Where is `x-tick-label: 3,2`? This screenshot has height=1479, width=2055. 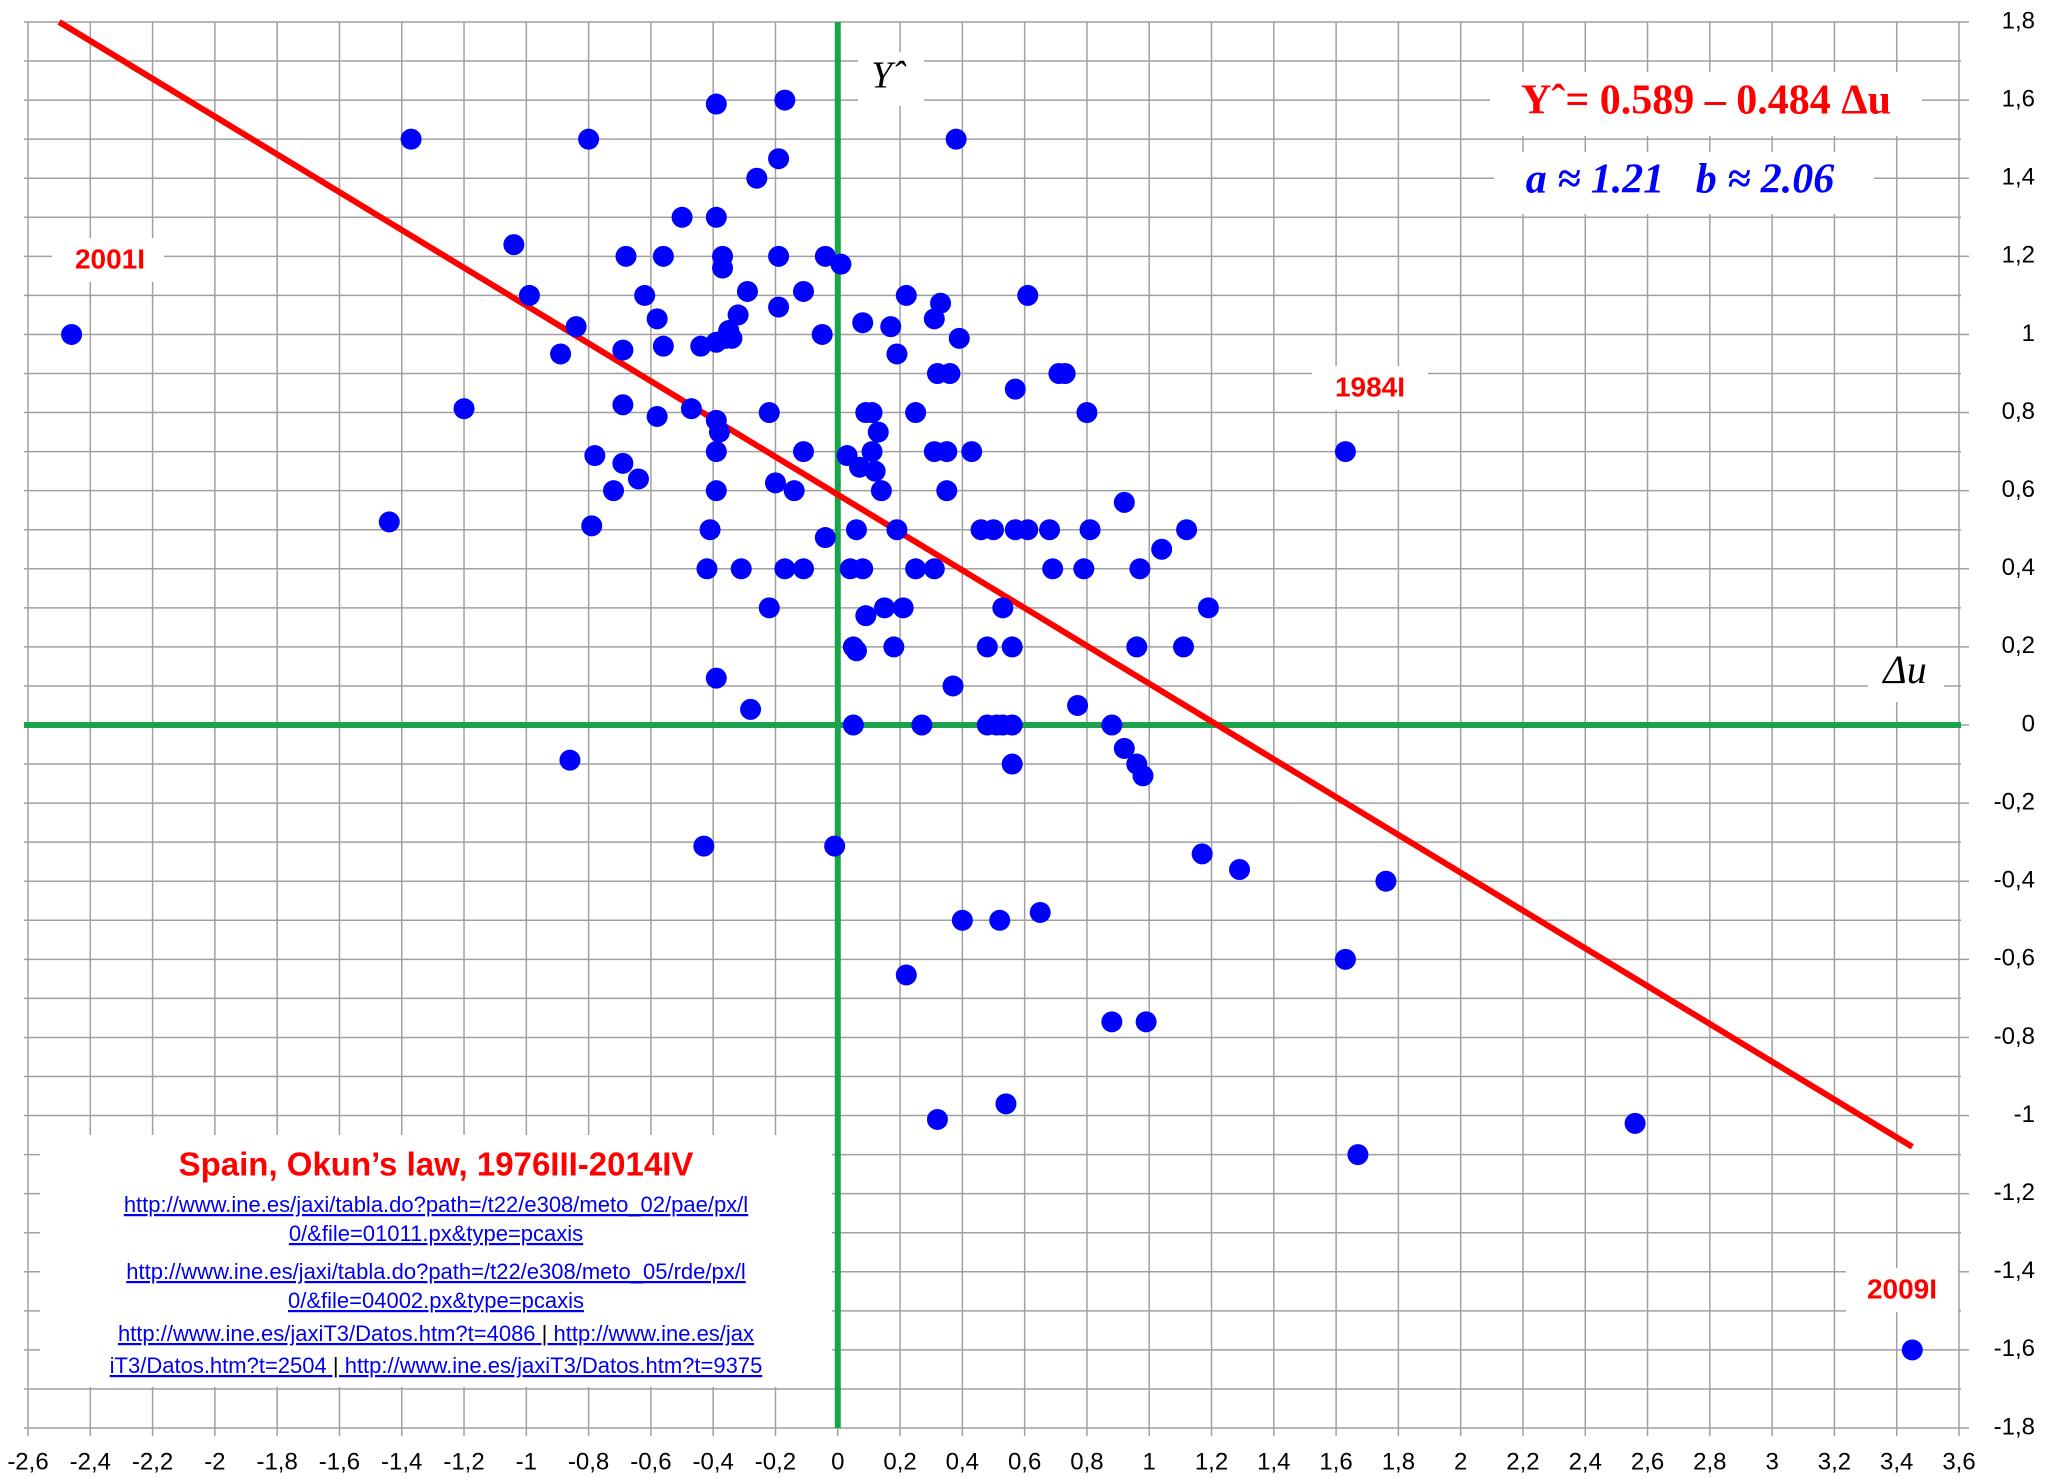
x-tick-label: 3,2 is located at coordinates (1834, 1461).